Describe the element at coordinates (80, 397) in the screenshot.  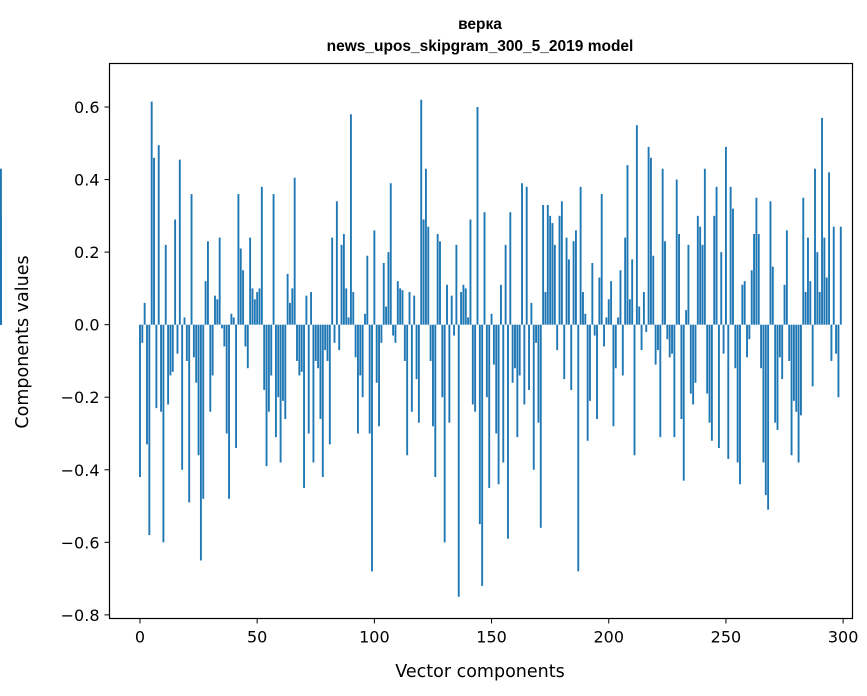
I see `y-tick-label: −0.2` at that location.